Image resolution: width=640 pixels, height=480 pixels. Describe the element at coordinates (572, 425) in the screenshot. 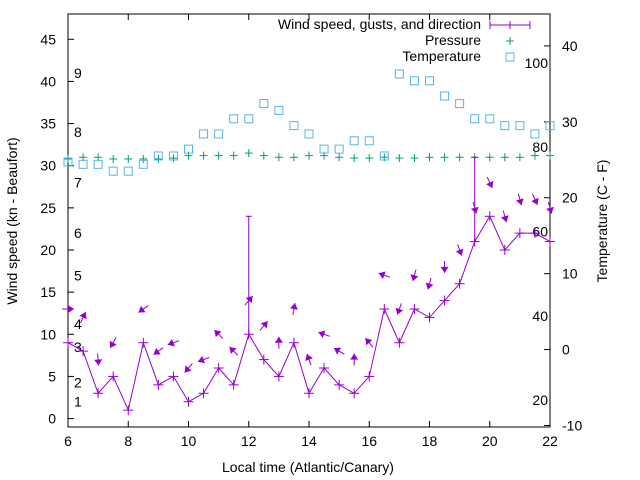

I see `y2-tick-label: -10` at that location.